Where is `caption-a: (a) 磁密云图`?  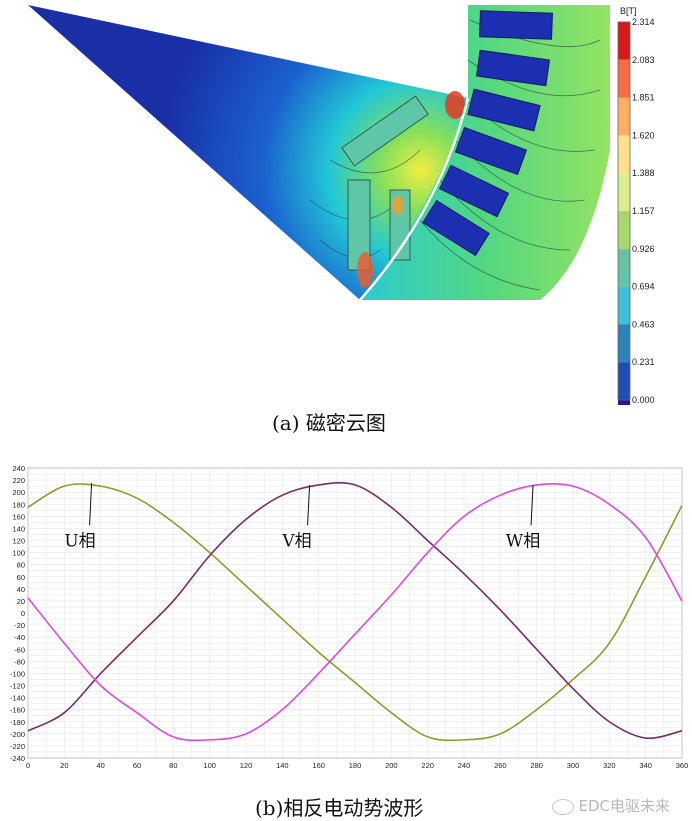
caption-a: (a) 磁密云图 is located at coordinates (329, 423).